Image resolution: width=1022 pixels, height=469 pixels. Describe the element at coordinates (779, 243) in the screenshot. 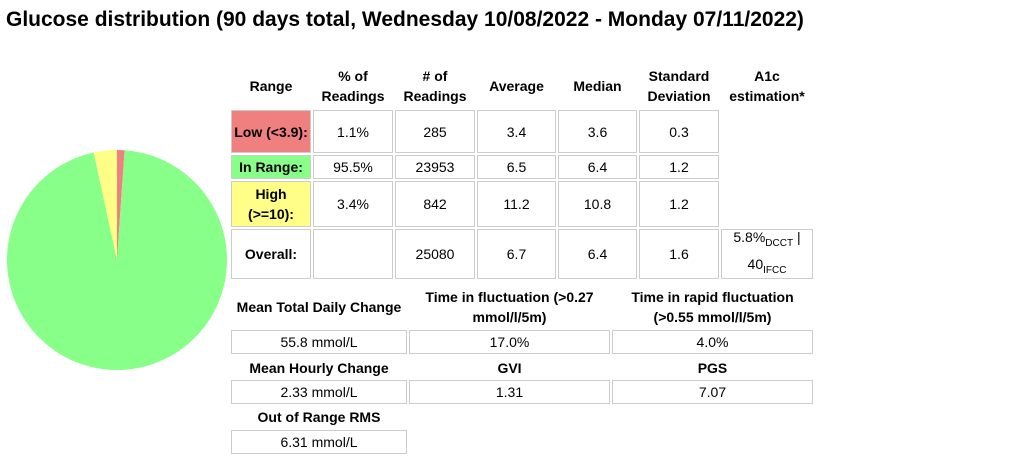

I see `a1c-dcct-sub: DCCT` at that location.